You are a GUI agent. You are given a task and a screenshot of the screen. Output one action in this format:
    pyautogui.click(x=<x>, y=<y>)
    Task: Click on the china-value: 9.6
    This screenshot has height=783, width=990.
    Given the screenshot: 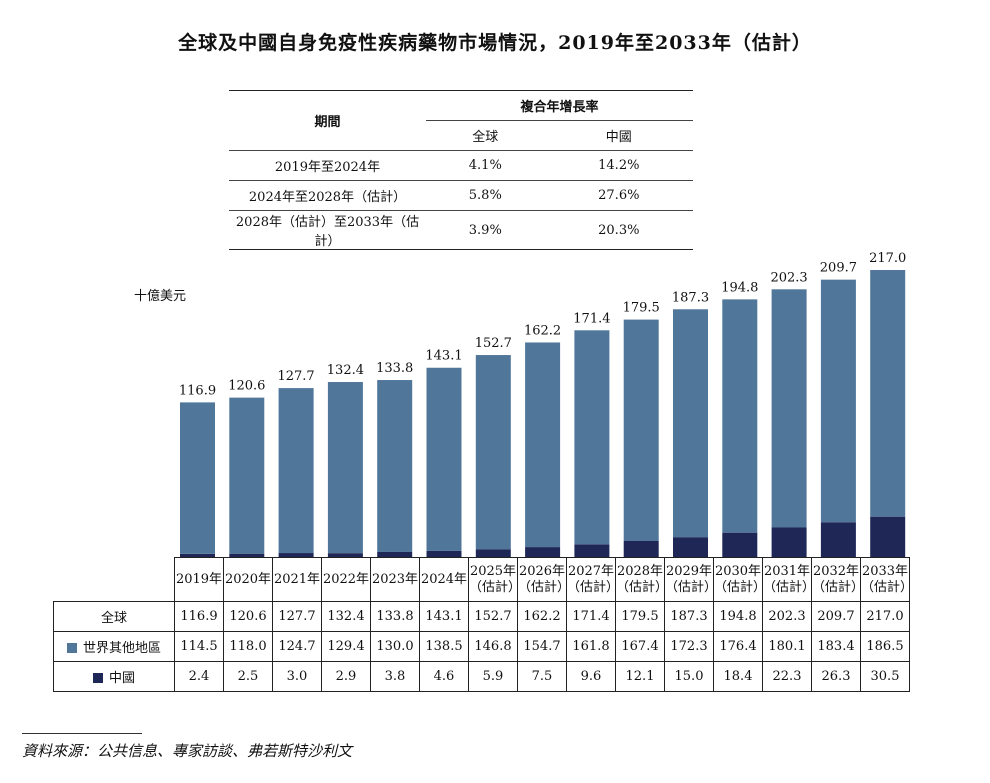 What is the action you would take?
    pyautogui.click(x=591, y=676)
    